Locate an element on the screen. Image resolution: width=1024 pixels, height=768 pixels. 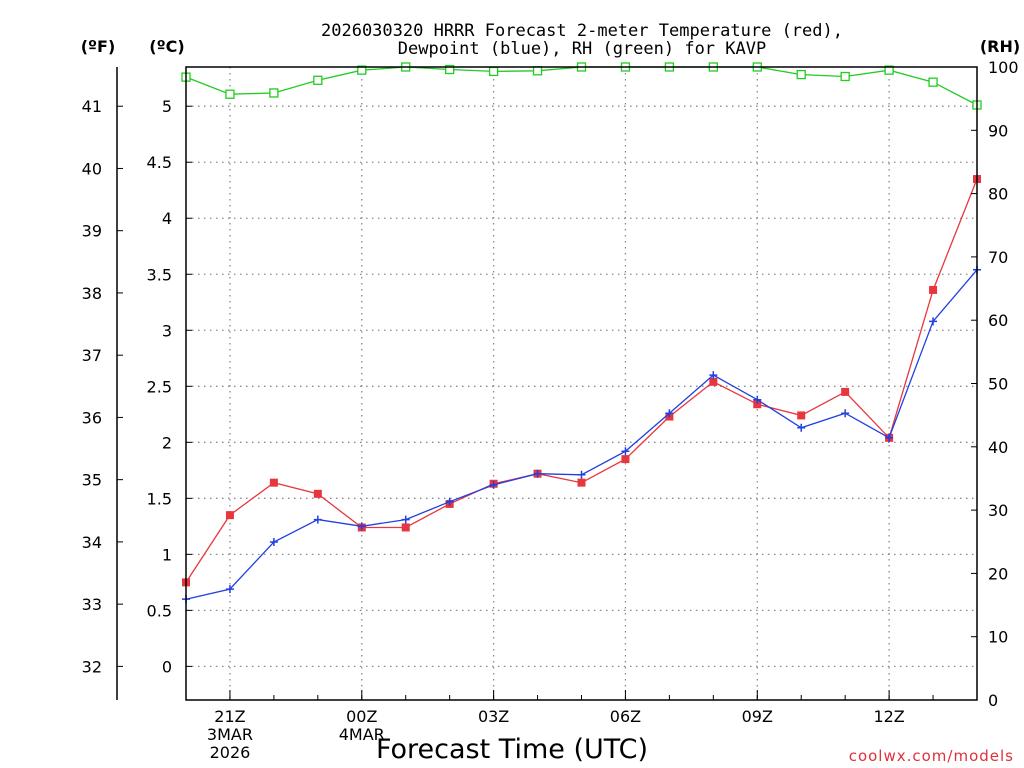
fahrenheit-tick-label: 34 is located at coordinates (92, 542).